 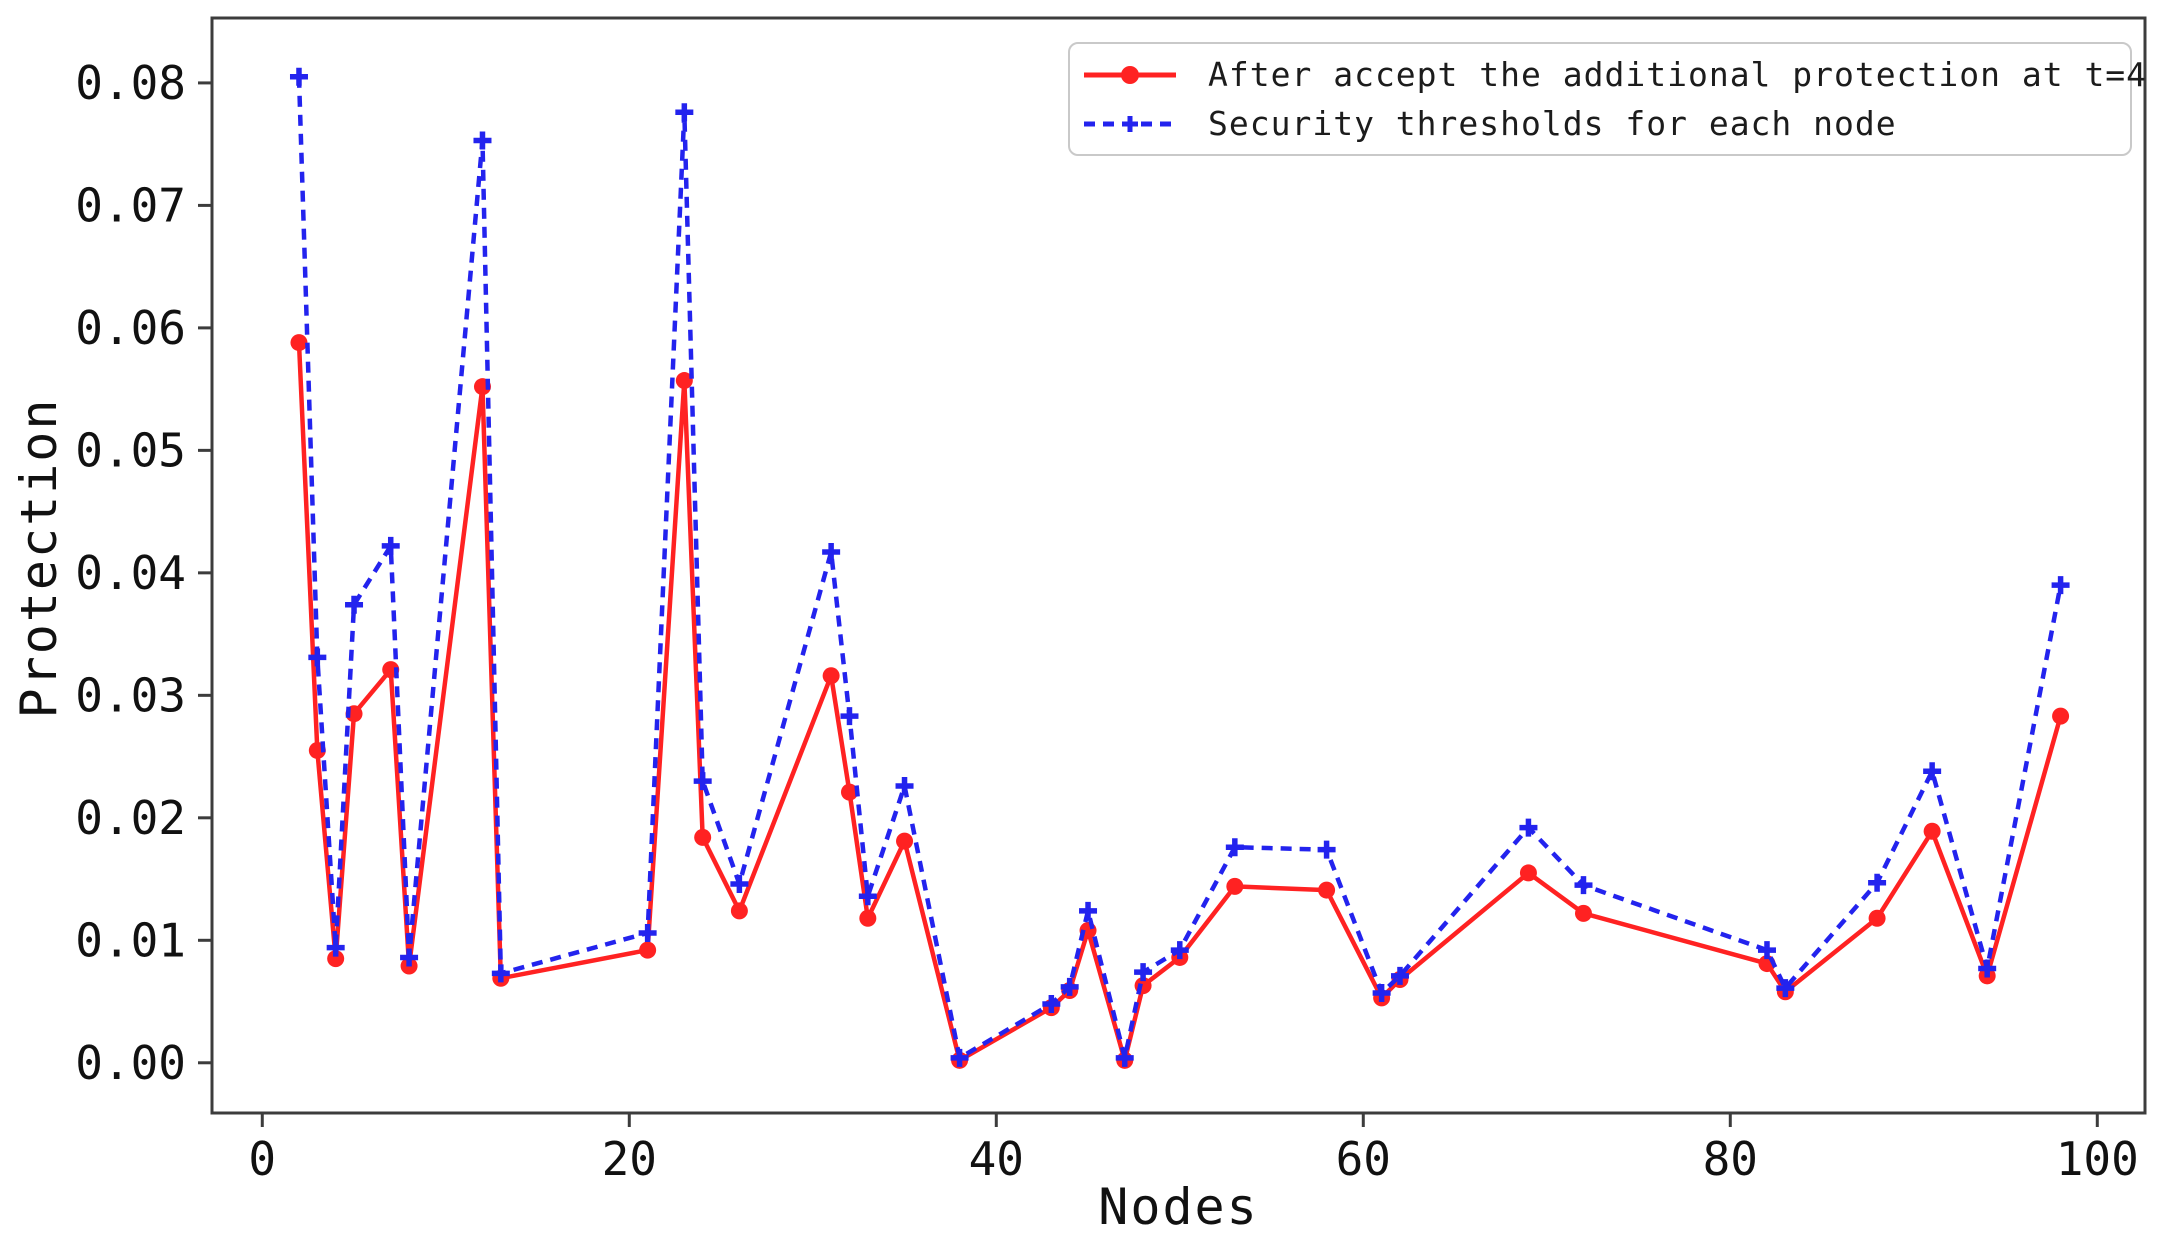 What do you see at coordinates (130, 83) in the screenshot?
I see `y-tick-label: 0.08` at bounding box center [130, 83].